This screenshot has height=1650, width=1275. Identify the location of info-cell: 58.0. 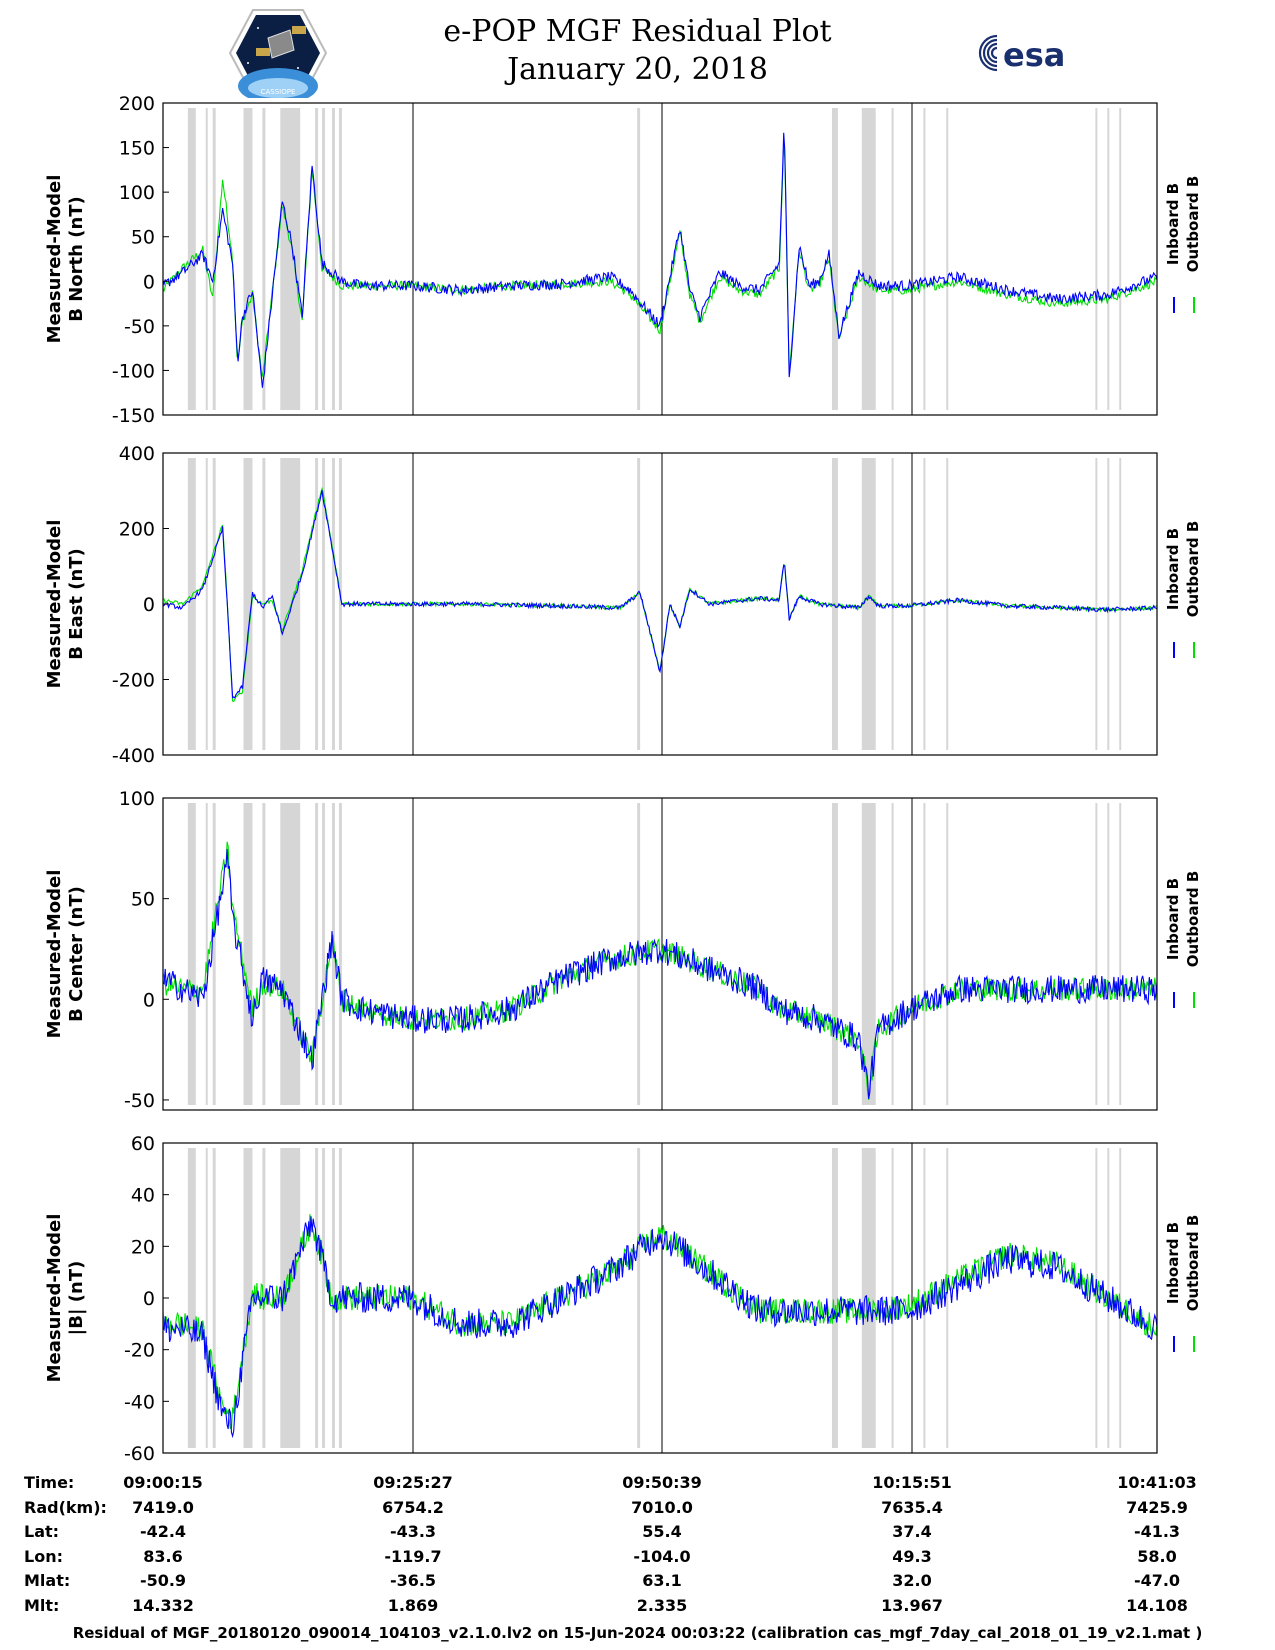
(1157, 1556).